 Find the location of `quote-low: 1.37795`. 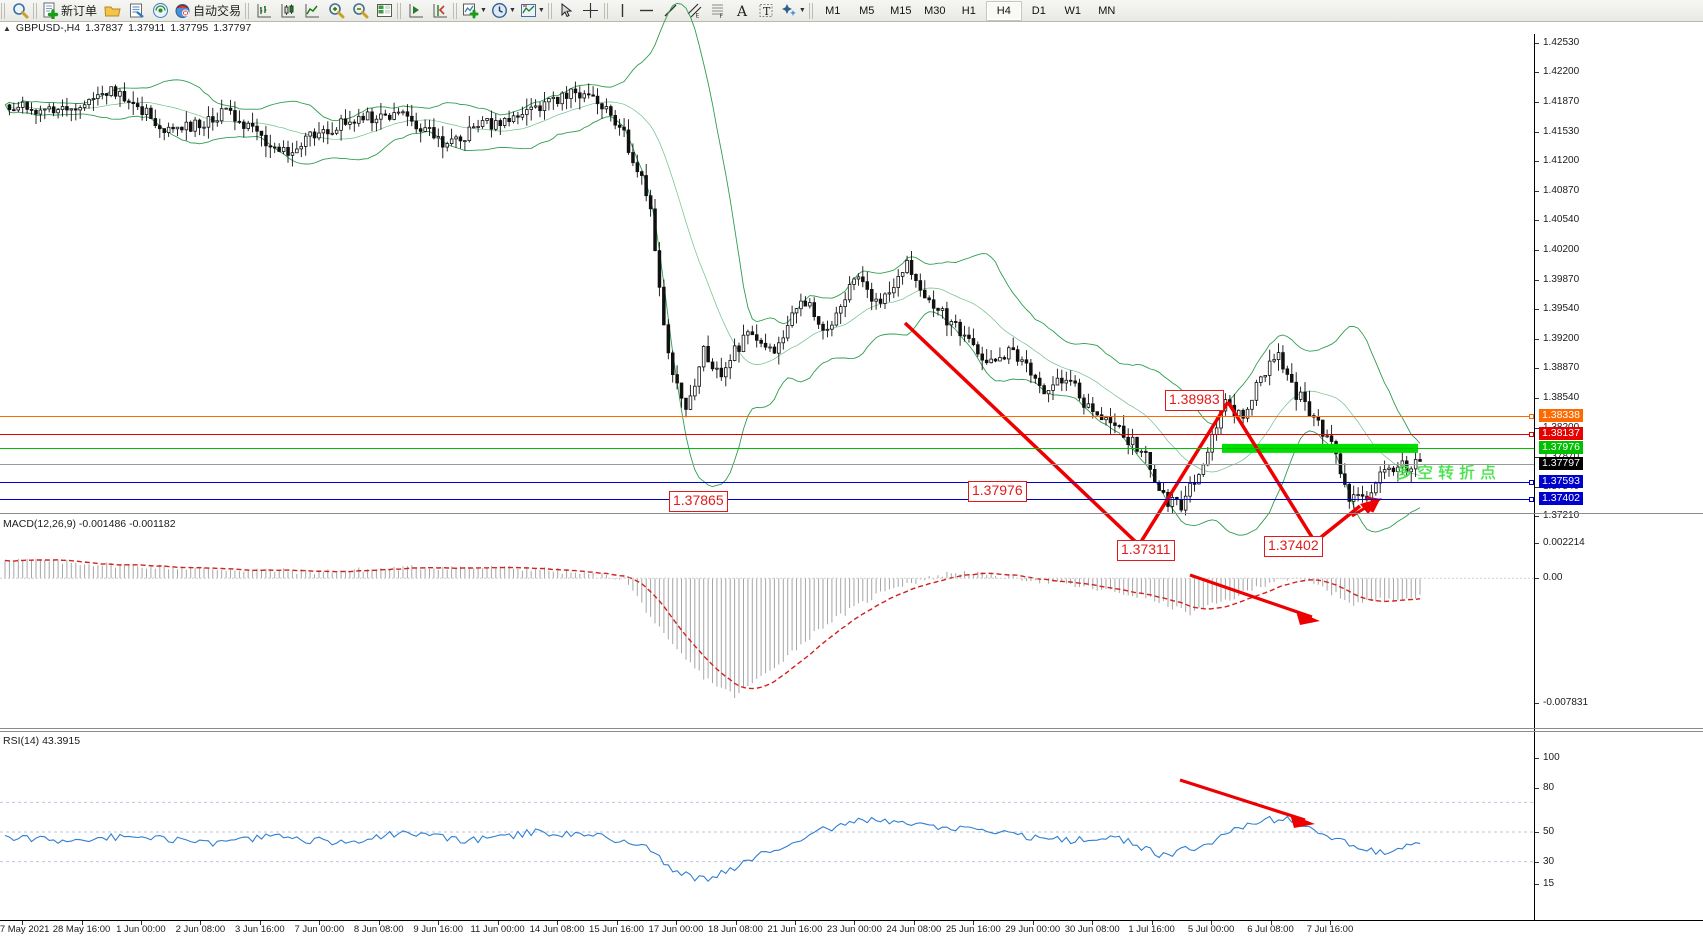

quote-low: 1.37795 is located at coordinates (189, 28).